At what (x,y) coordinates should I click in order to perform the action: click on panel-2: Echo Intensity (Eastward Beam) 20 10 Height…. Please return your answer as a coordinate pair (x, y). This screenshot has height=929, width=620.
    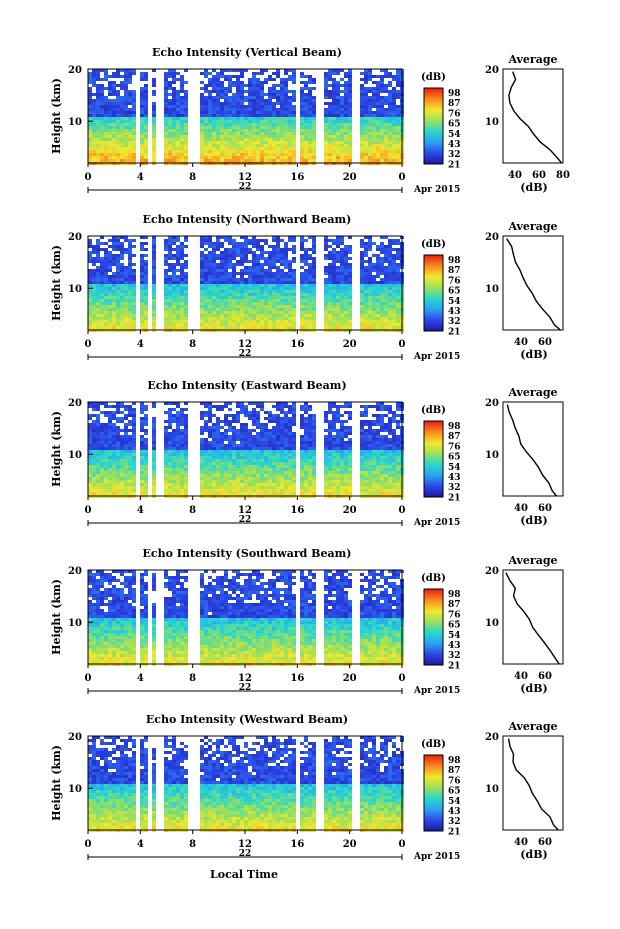
    Looking at the image, I should click on (307, 453).